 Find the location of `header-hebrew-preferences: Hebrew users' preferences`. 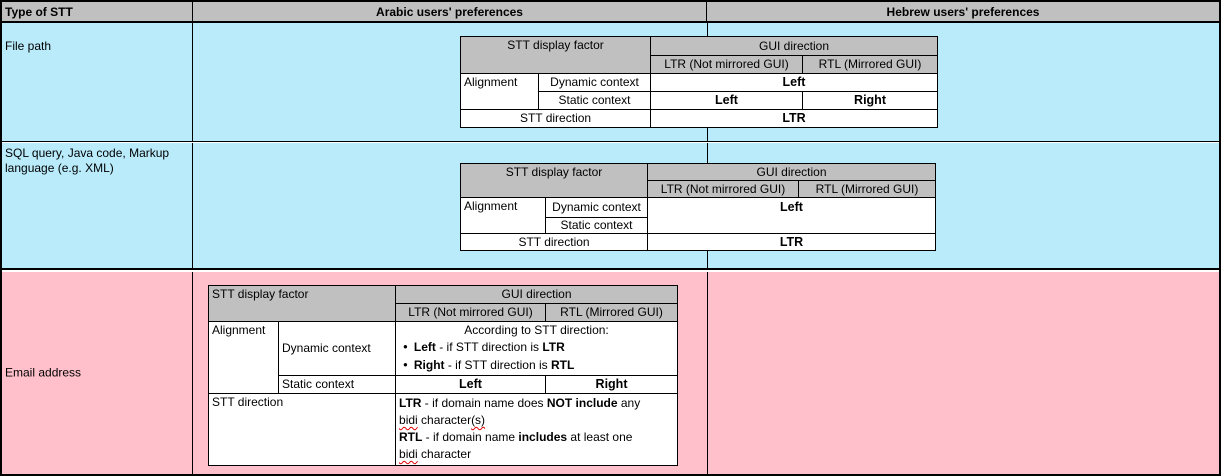

header-hebrew-preferences: Hebrew users' preferences is located at coordinates (963, 11).